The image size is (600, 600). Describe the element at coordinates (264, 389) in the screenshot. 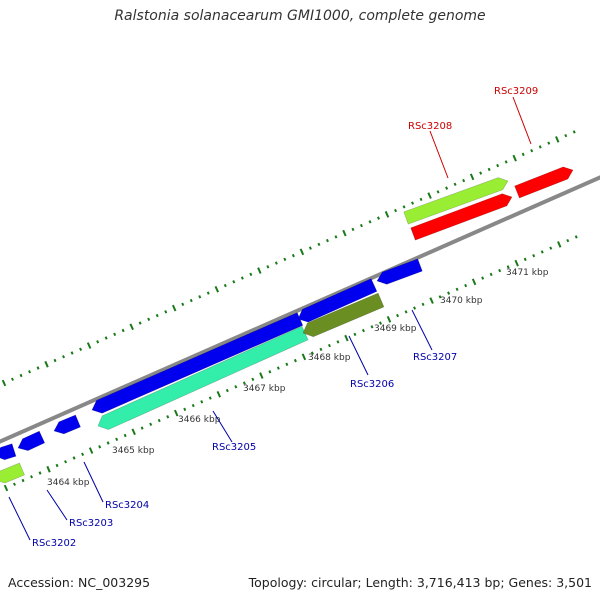

I see `kbp-tick-label: 3467 kbp` at that location.